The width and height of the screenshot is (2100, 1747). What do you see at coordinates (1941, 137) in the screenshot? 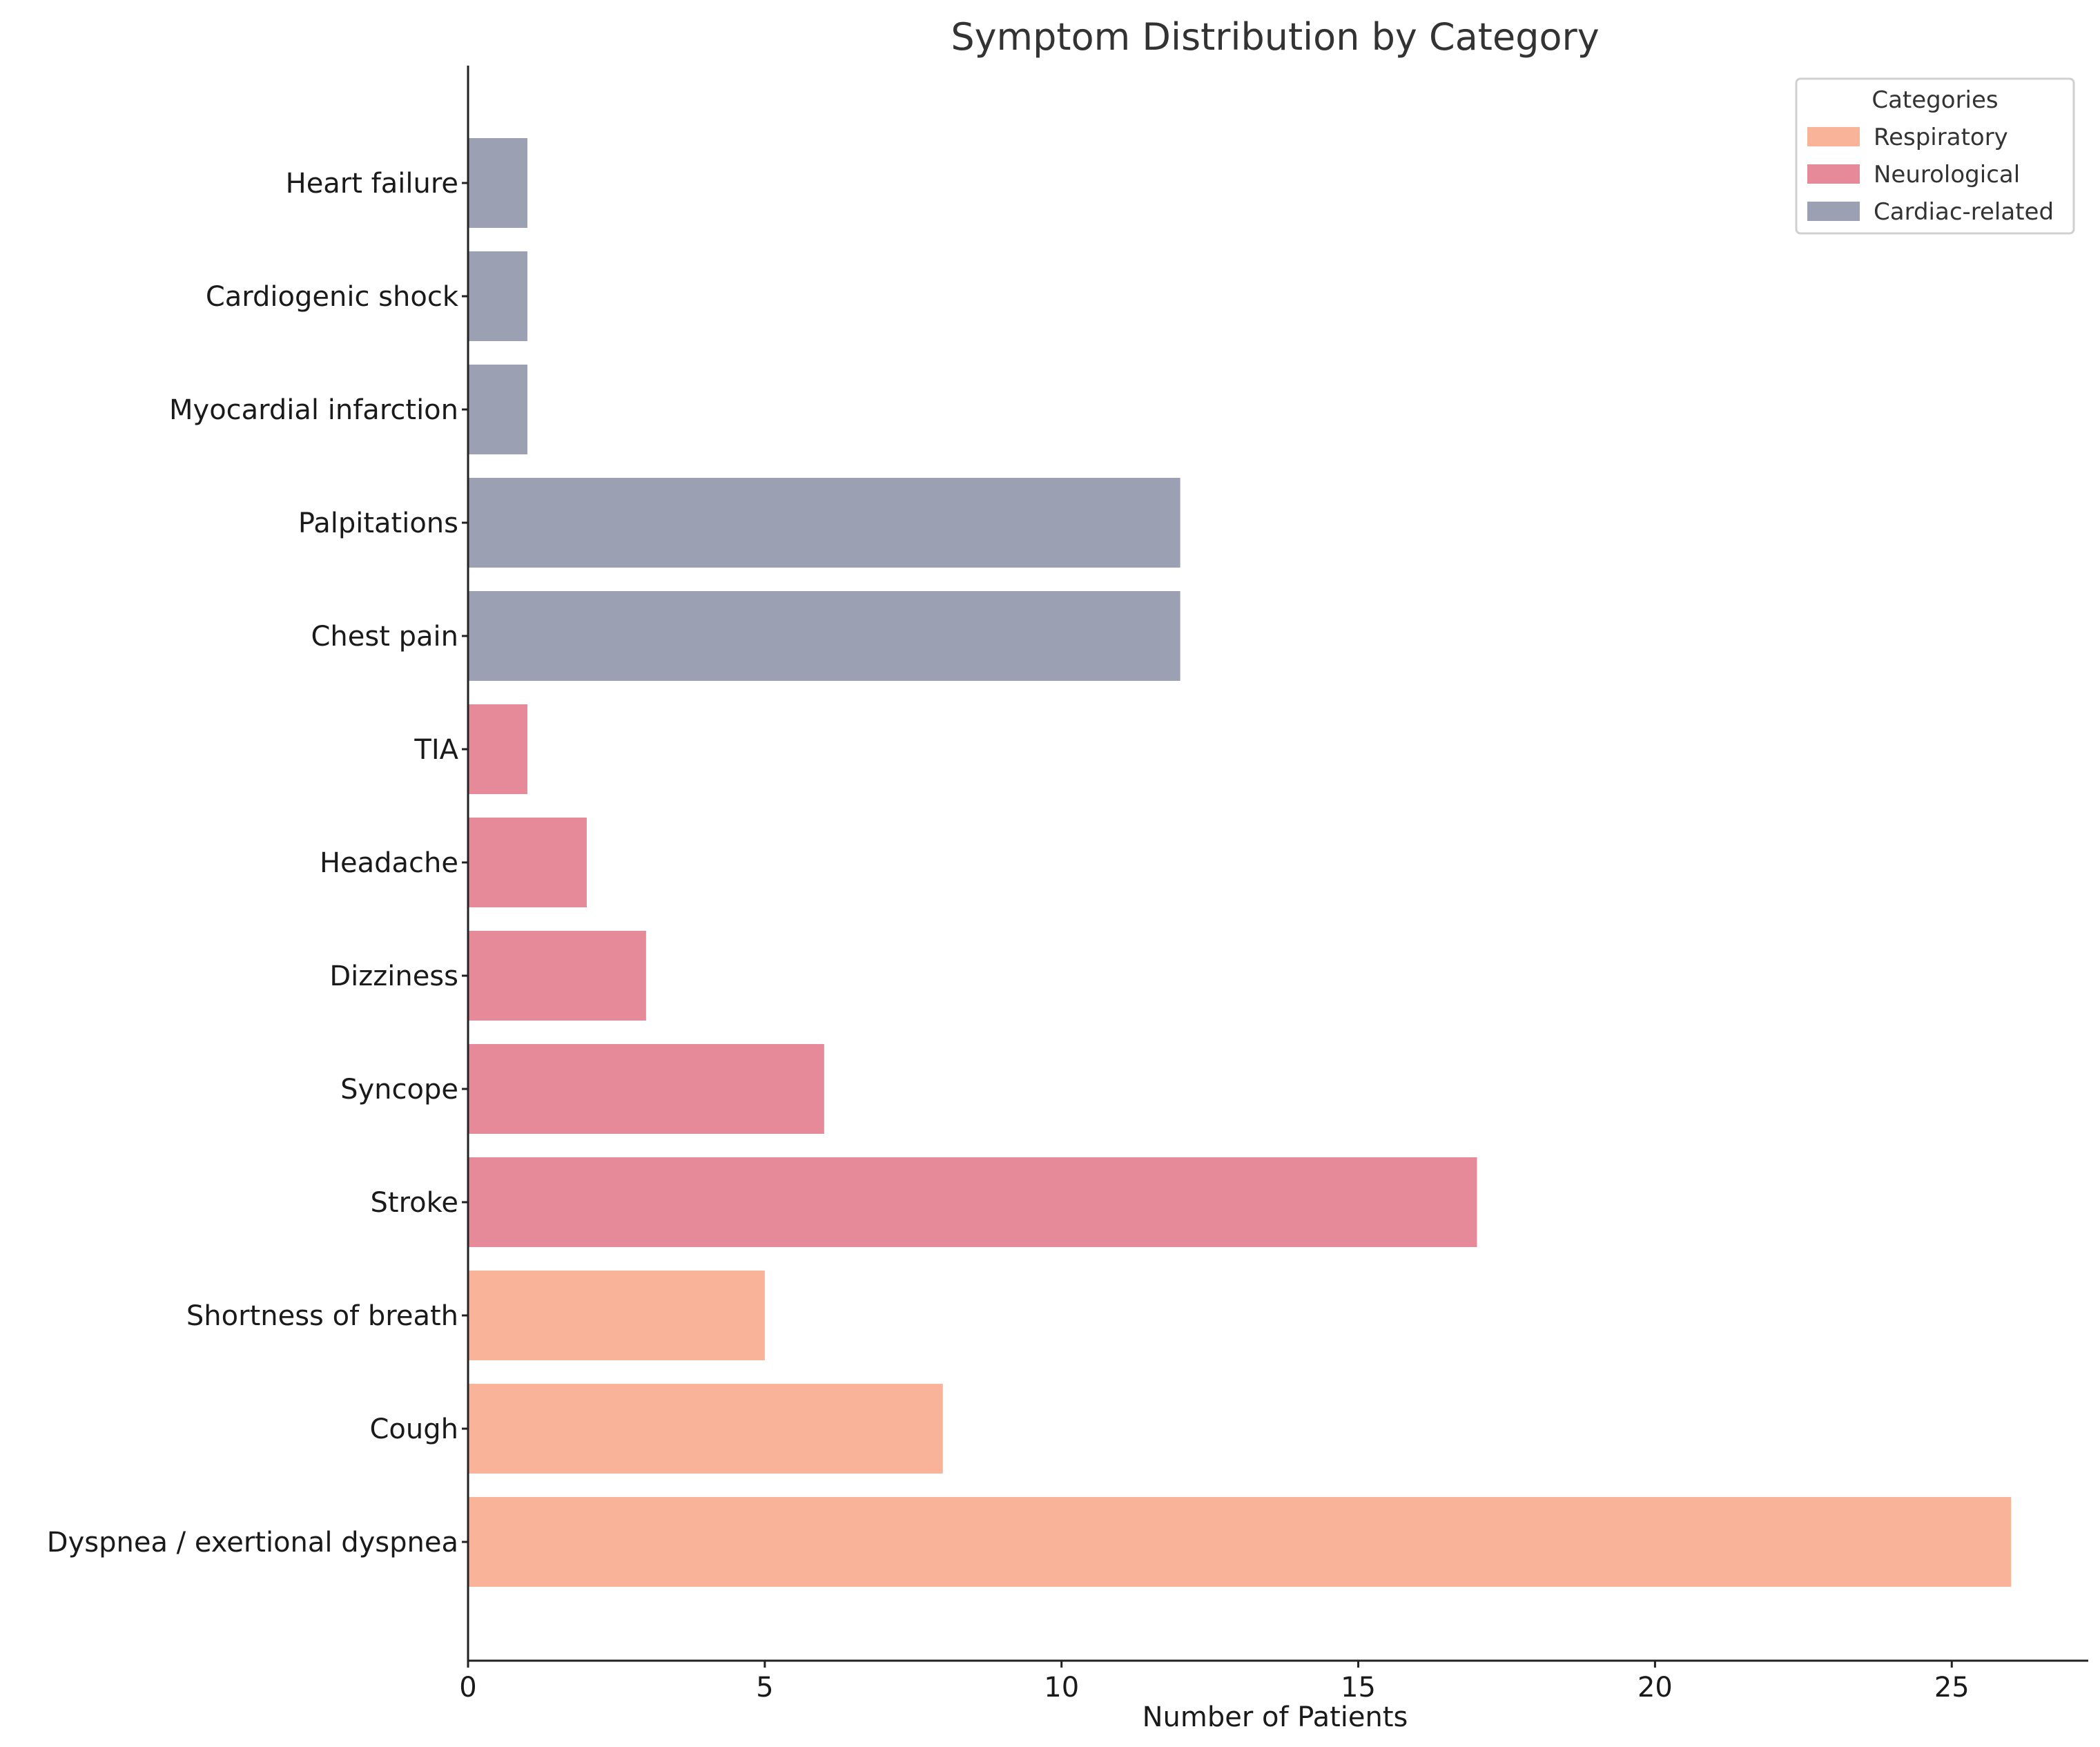
I see `legend-label: Respiratory` at bounding box center [1941, 137].